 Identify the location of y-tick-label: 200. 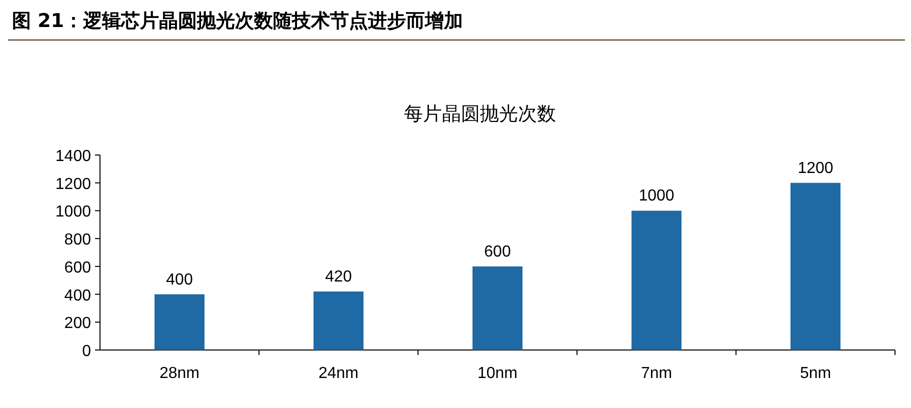
(78, 323).